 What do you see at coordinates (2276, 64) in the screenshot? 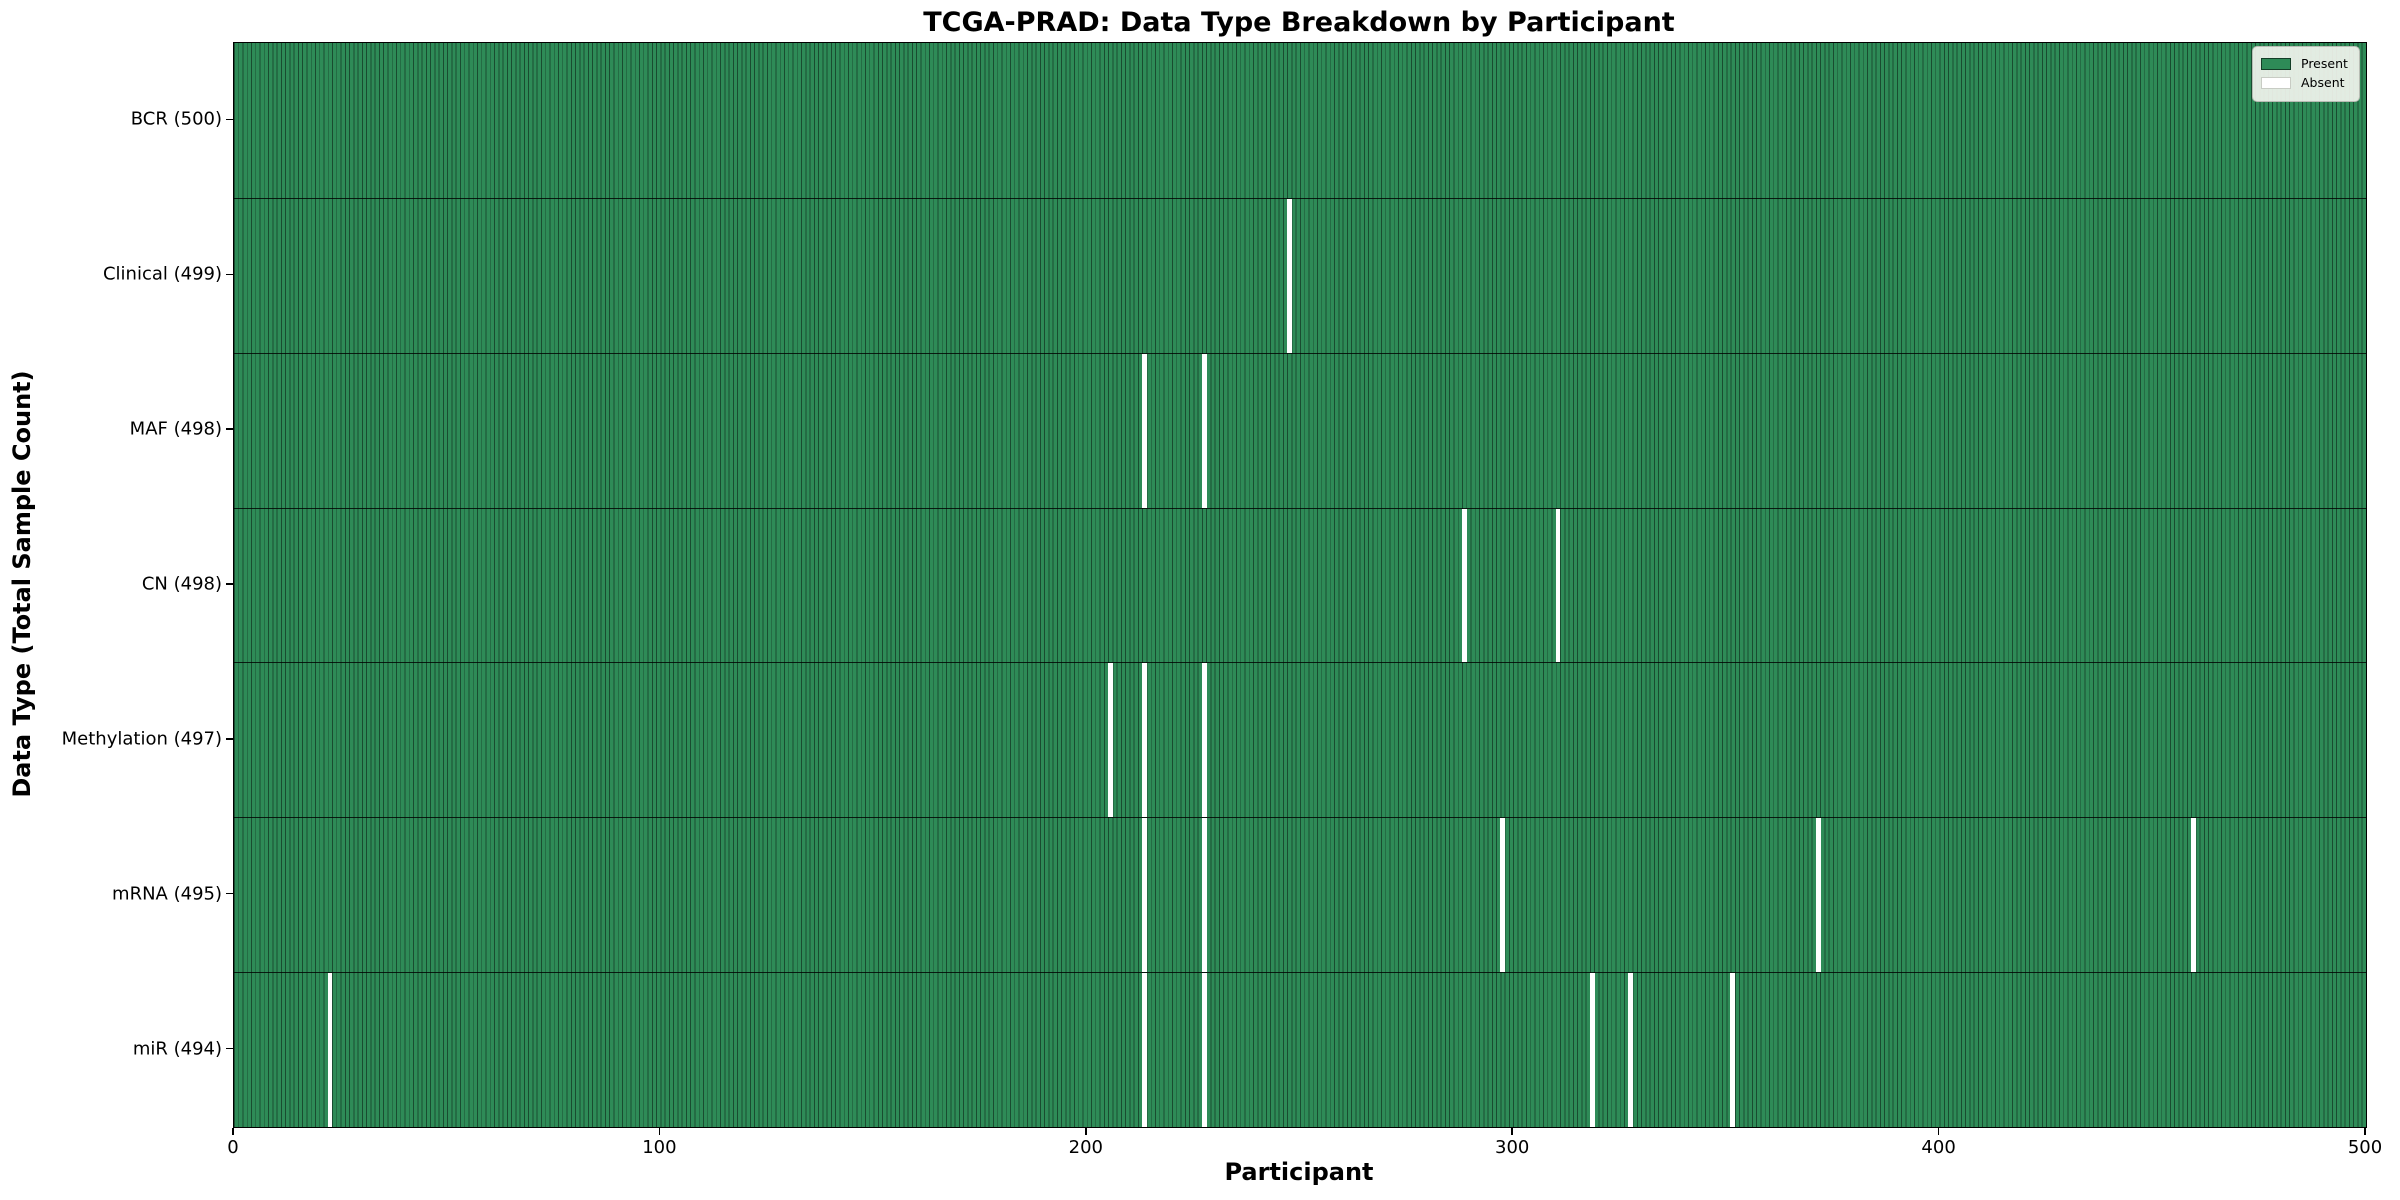
I see `legend-swatch-present` at bounding box center [2276, 64].